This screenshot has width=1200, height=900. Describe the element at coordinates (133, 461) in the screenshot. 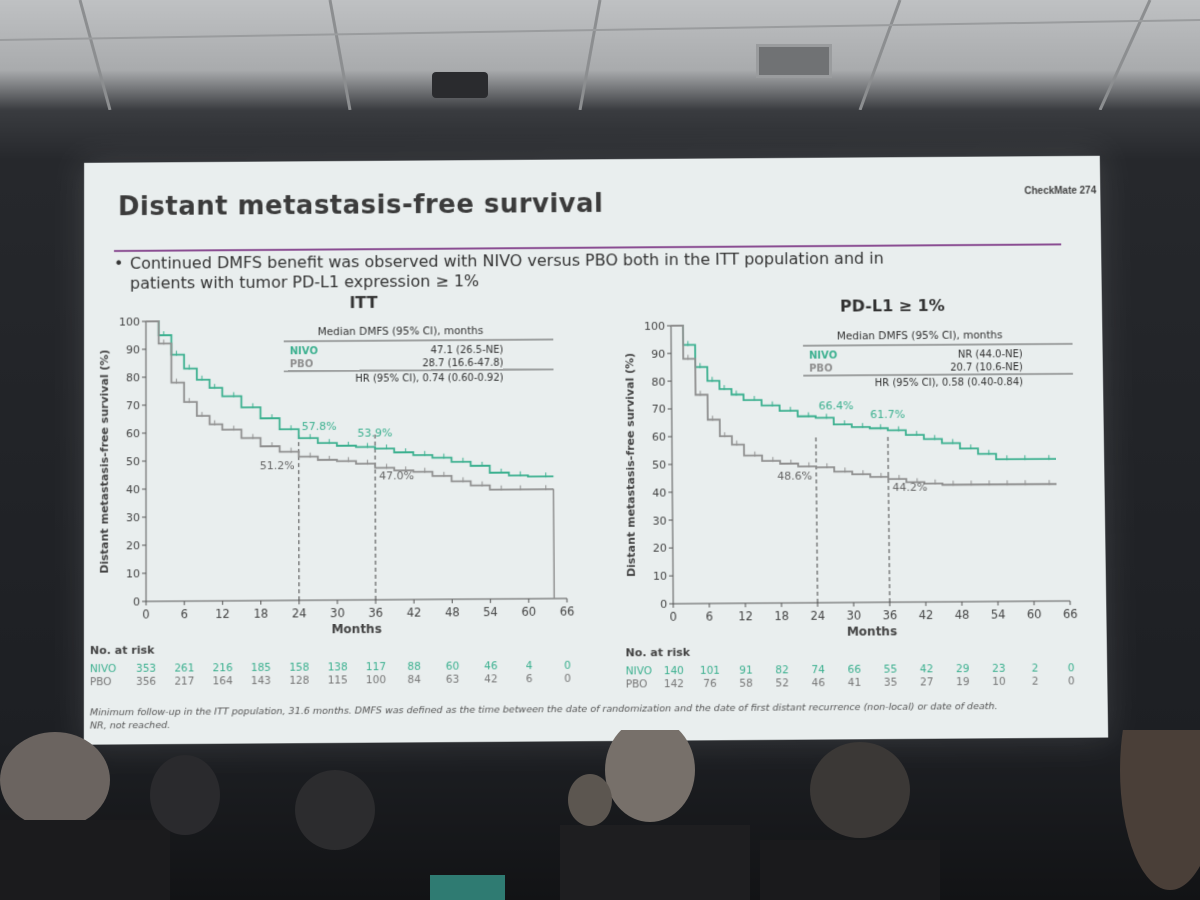

I see `chart1-y-tick-label: 50` at that location.